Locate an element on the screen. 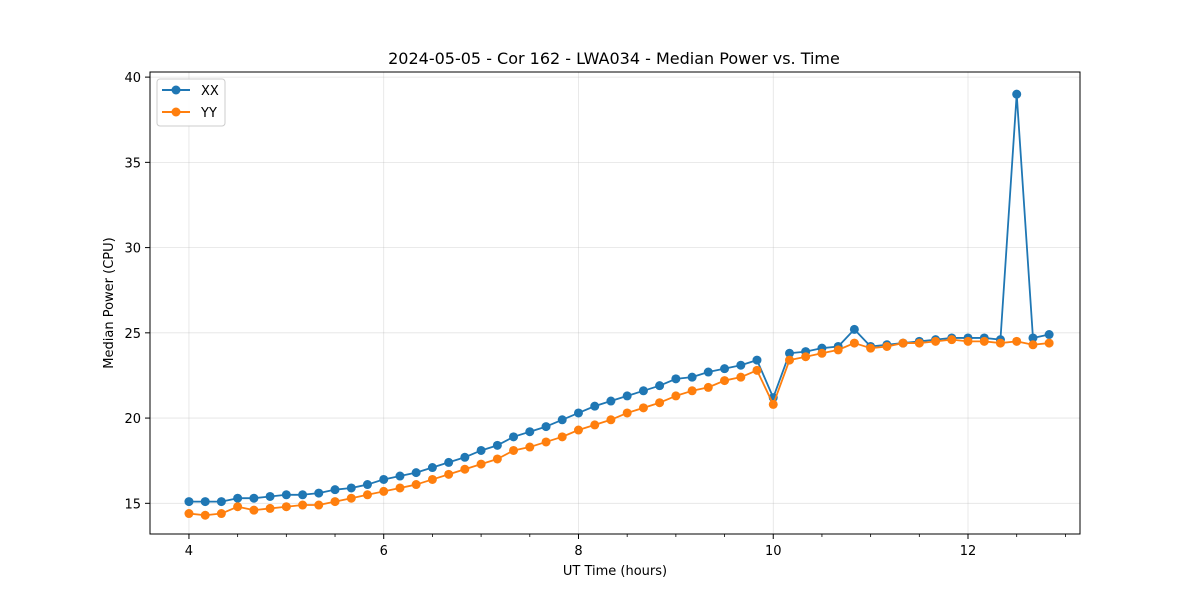  x-tick-label: 10 is located at coordinates (773, 551).